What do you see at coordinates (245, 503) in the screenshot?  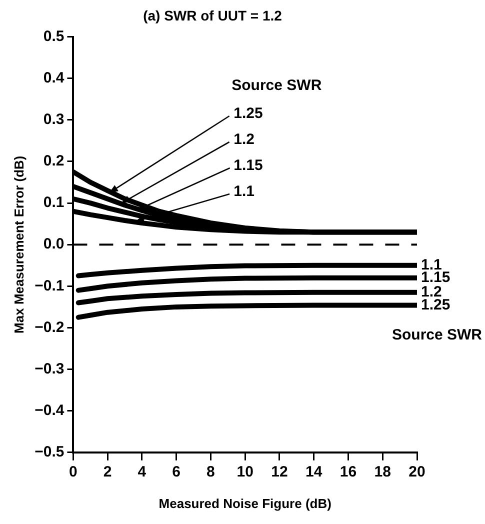 I see `x-axis-title: Measured Noise Figure (dB)` at bounding box center [245, 503].